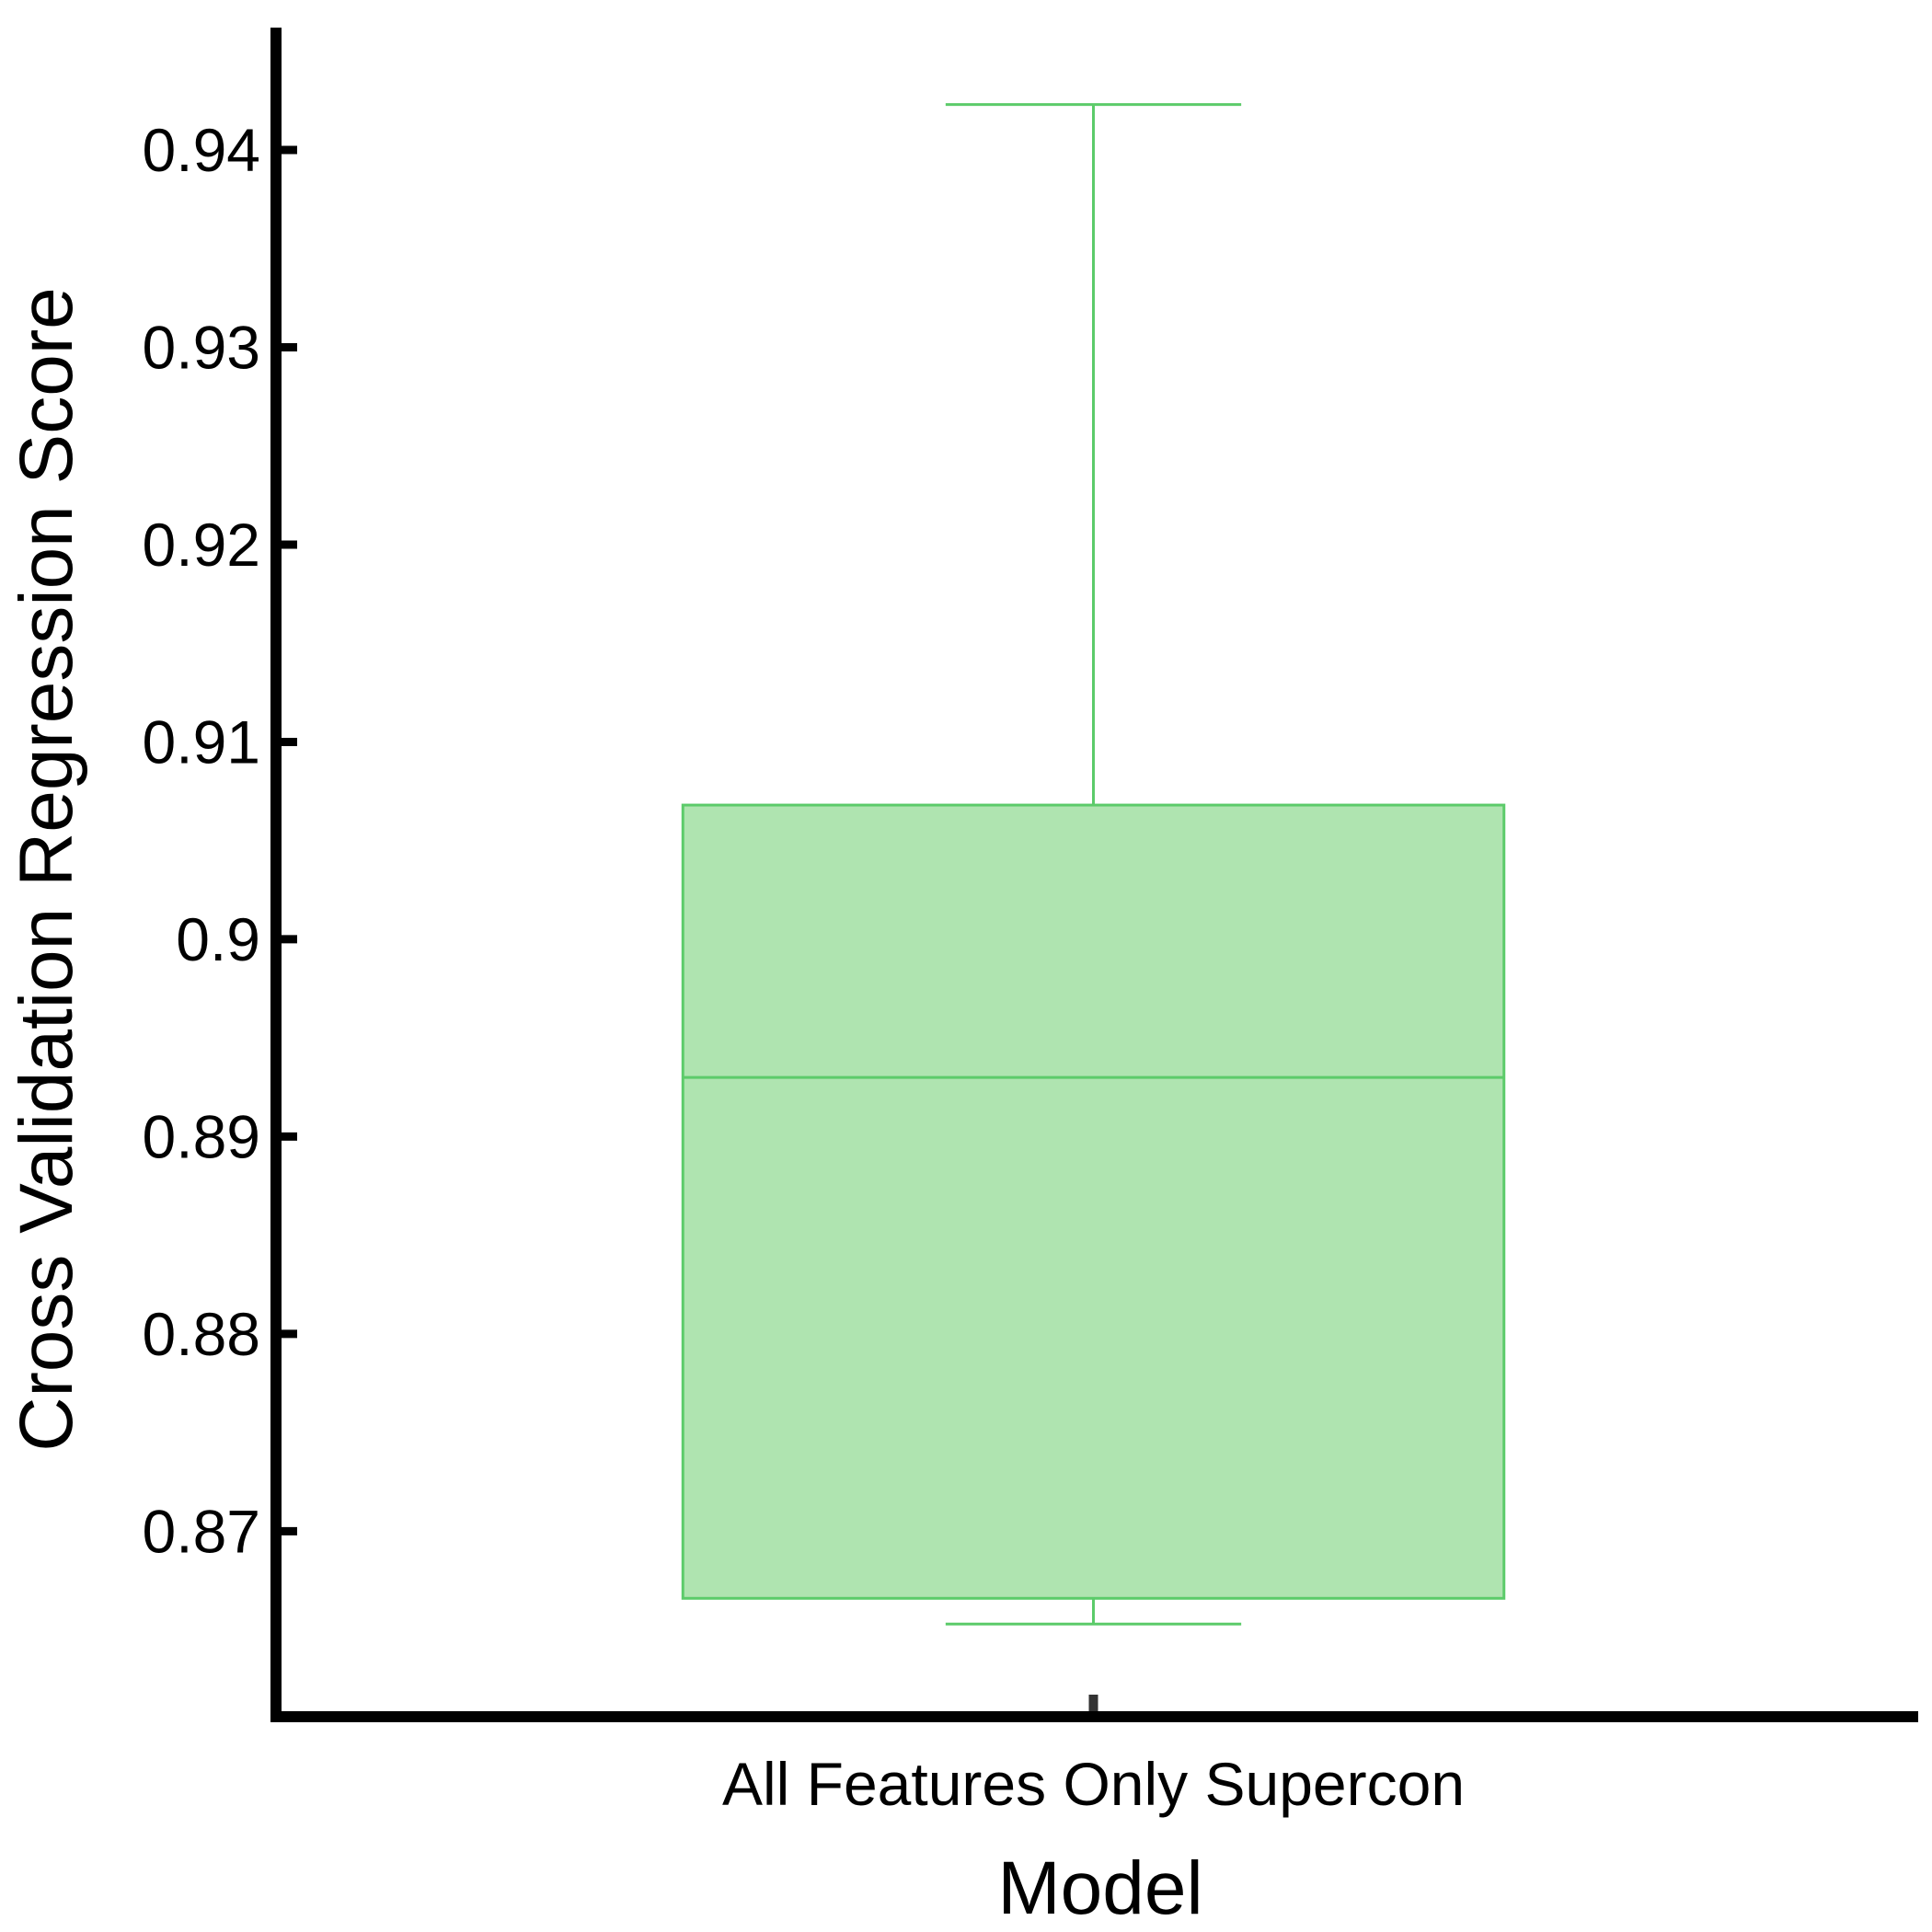 This screenshot has width=1932, height=1932. Describe the element at coordinates (220, 840) in the screenshot. I see `y-axis-ticks: 0.87 0.88 0.89 0.9 0.91 0.92 0.93 0.94` at that location.